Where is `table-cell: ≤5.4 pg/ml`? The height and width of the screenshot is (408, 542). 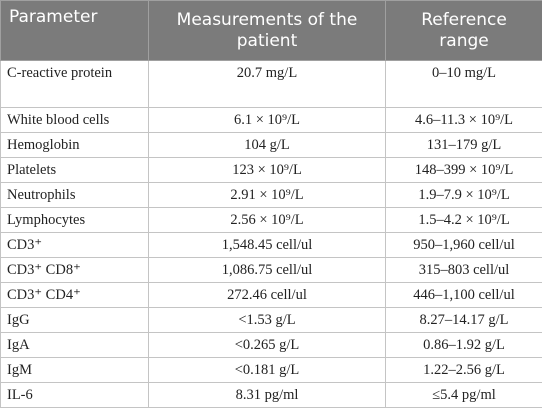
table-cell: ≤5.4 pg/ml is located at coordinates (464, 395).